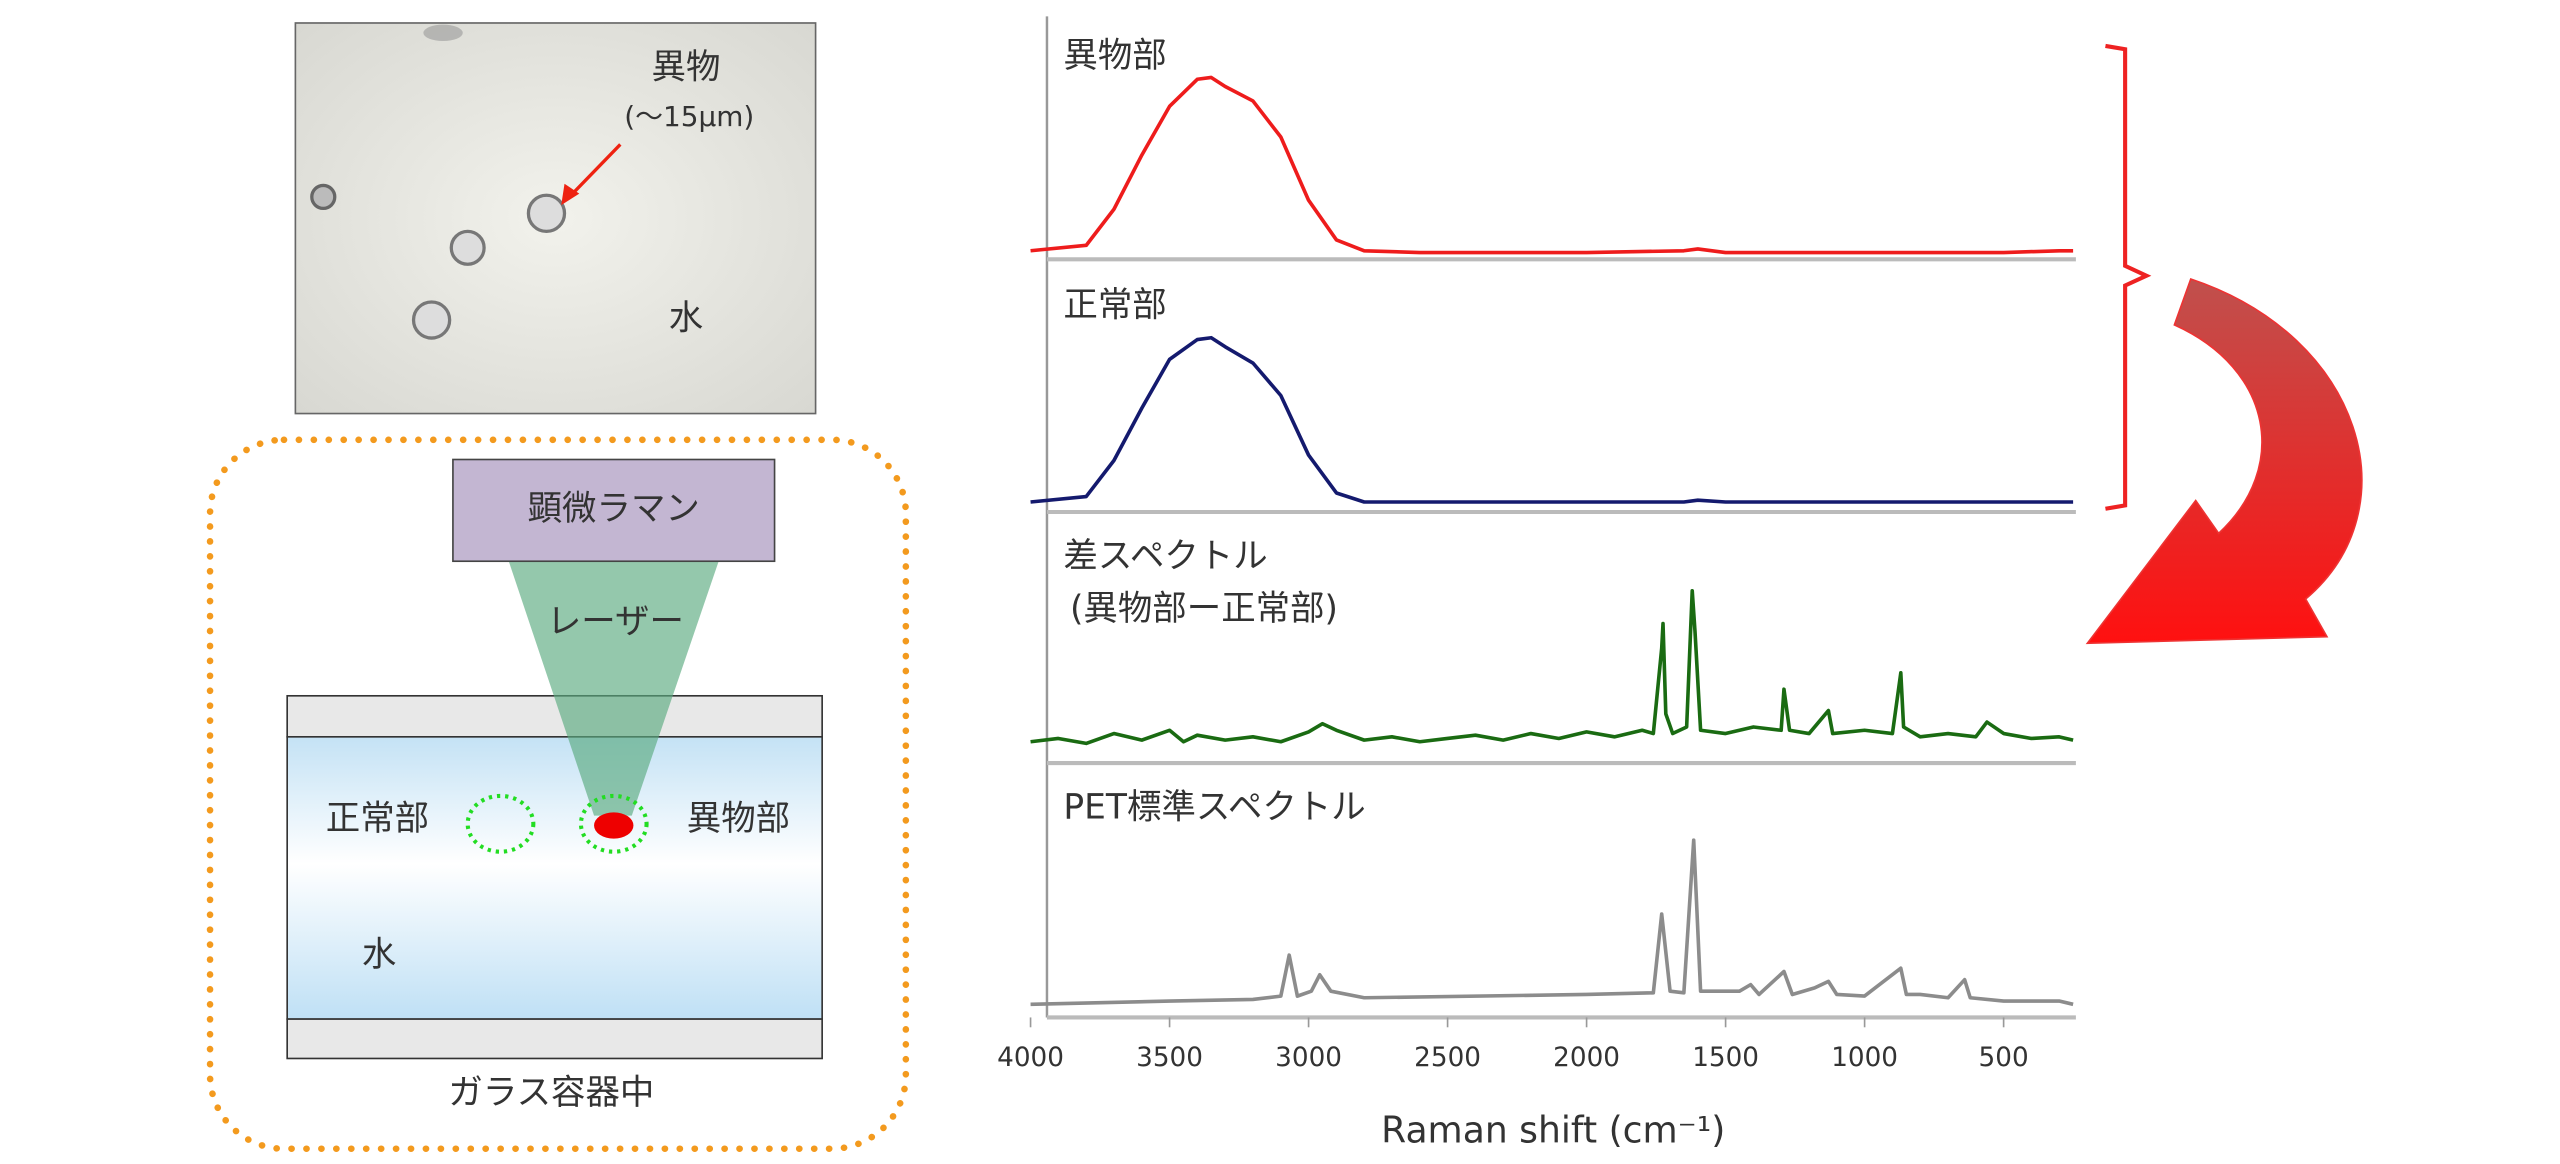 Image resolution: width=2560 pixels, height=1164 pixels. What do you see at coordinates (738, 819) in the screenshot?
I see `foreign-label: 異物部` at bounding box center [738, 819].